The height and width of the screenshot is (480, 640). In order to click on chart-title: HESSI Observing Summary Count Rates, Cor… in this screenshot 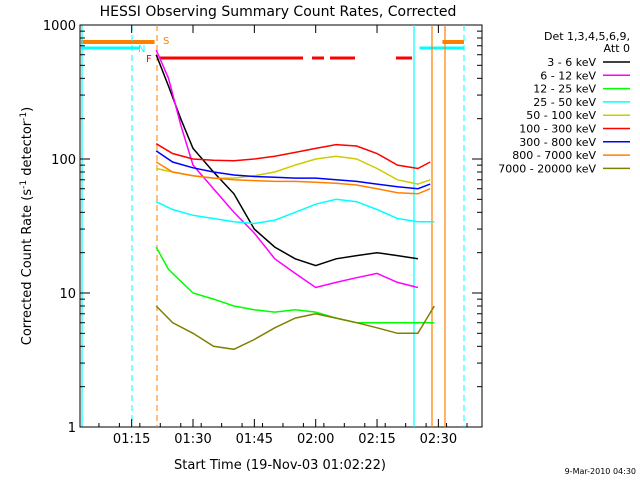, I will do `click(278, 12)`.